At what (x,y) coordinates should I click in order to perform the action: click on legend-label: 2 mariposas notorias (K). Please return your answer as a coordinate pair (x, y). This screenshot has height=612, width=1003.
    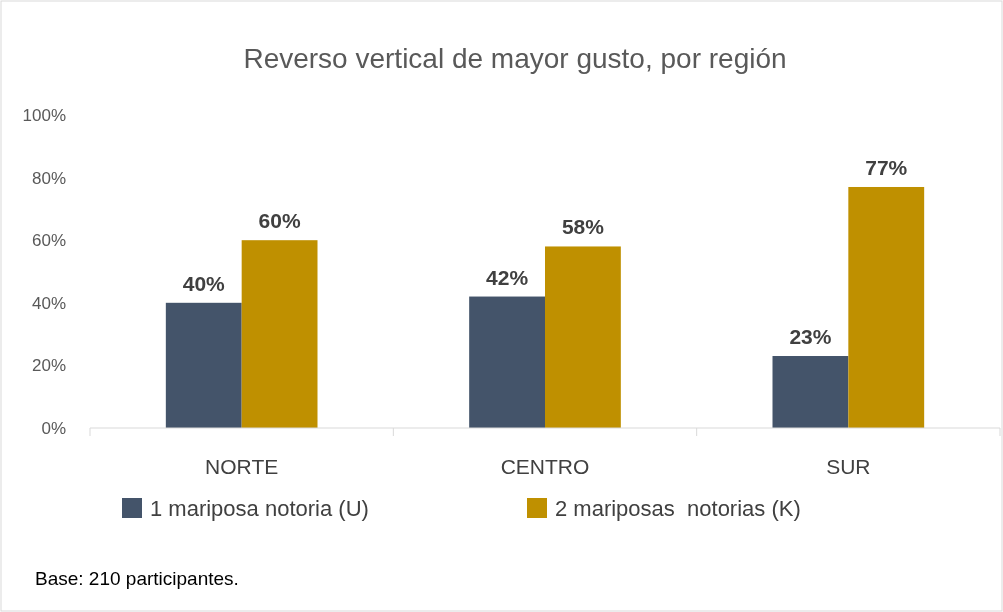
    Looking at the image, I should click on (678, 508).